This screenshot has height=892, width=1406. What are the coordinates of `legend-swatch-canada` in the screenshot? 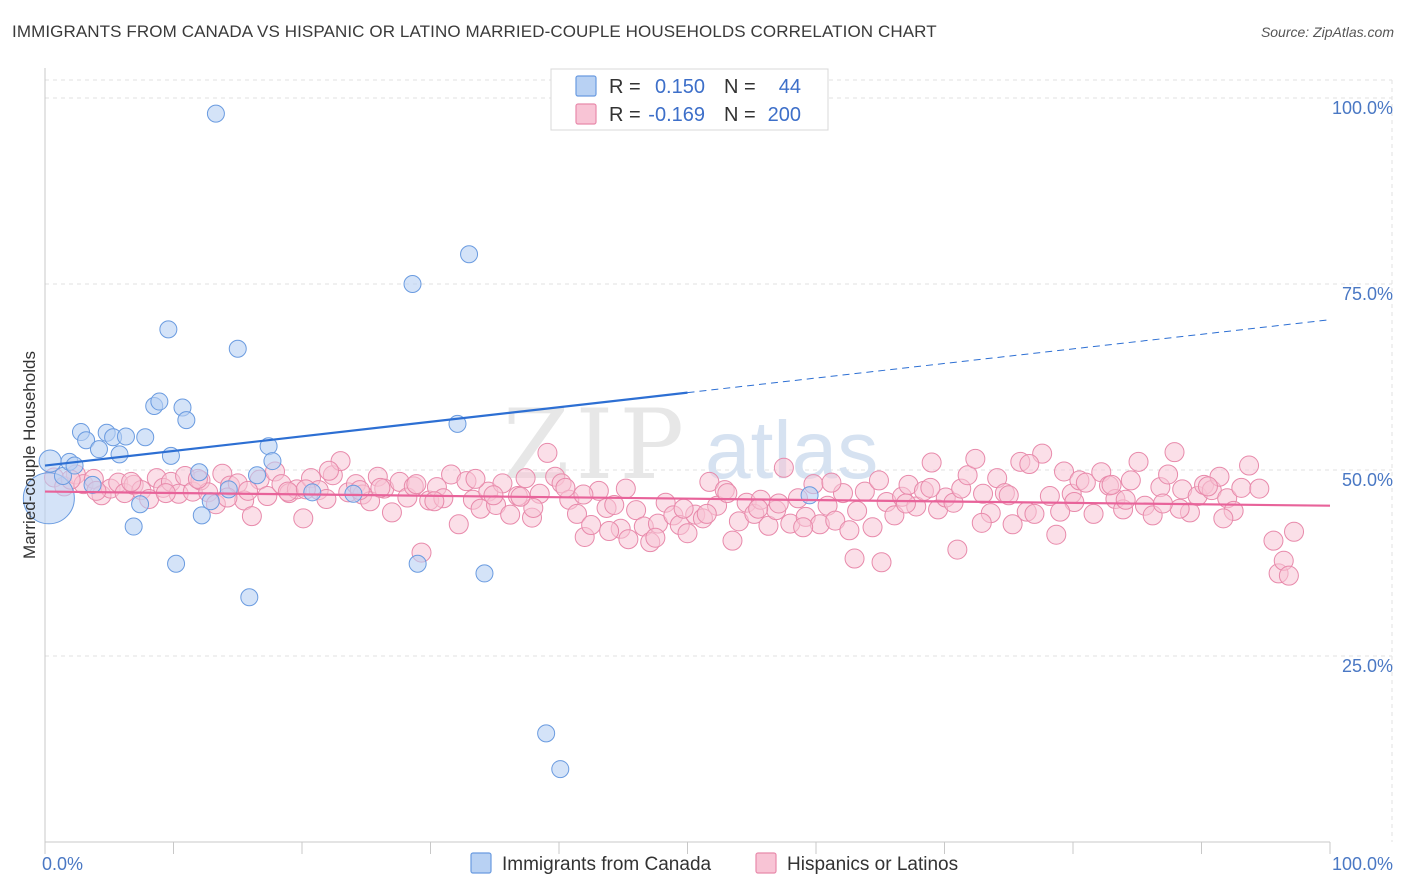 It's located at (481, 863).